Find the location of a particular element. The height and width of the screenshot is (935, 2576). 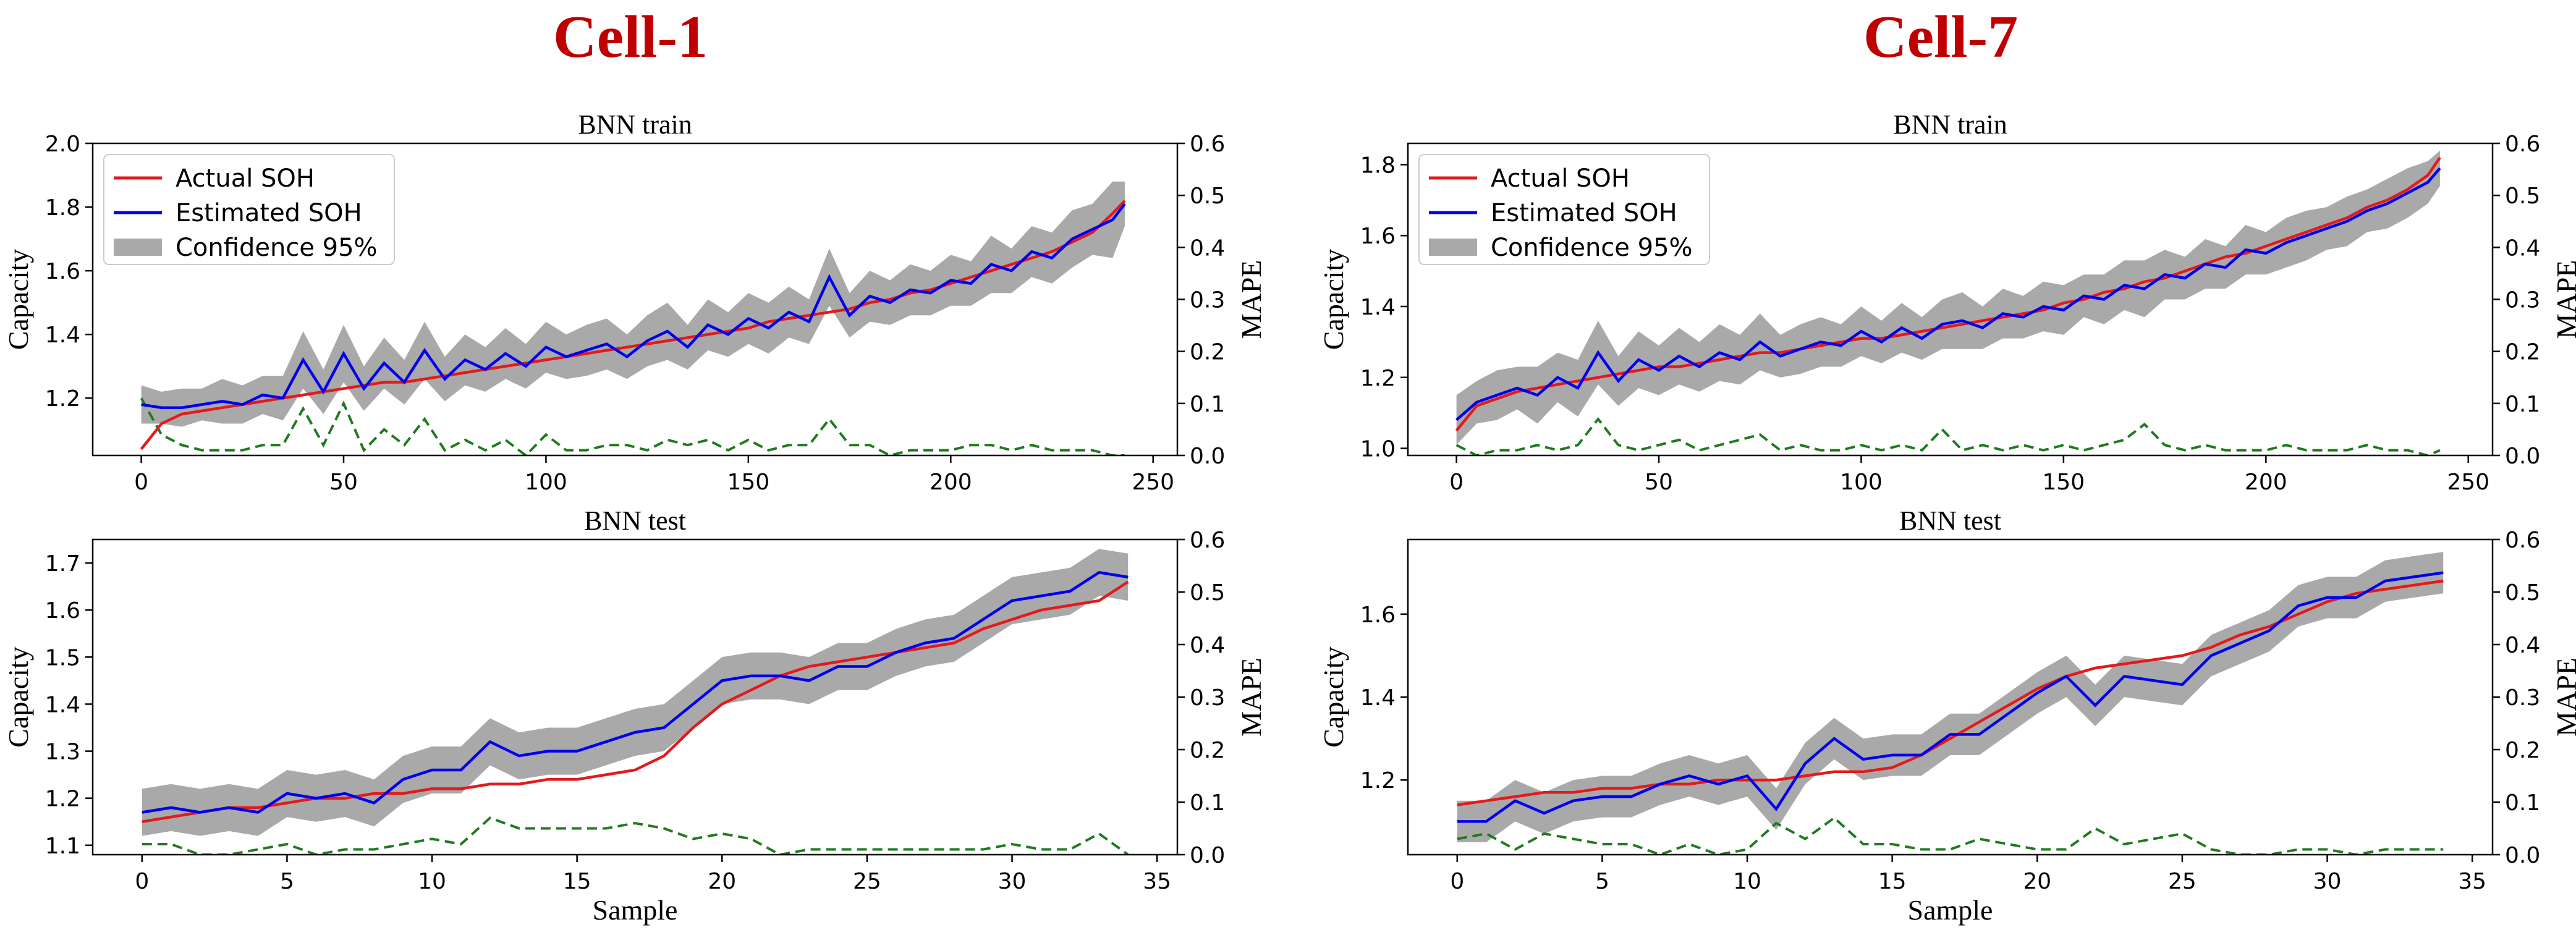

c1-train-legend-confidence-label: Confidence 95% is located at coordinates (277, 248).